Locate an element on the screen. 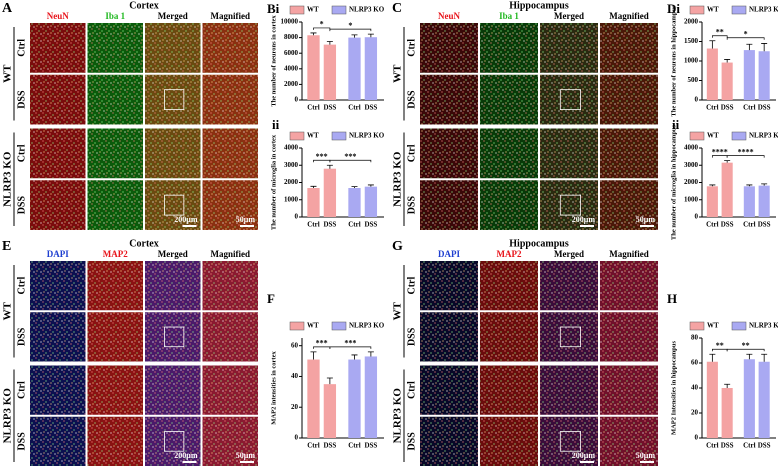  y-tick-label: 500 is located at coordinates (693, 80).